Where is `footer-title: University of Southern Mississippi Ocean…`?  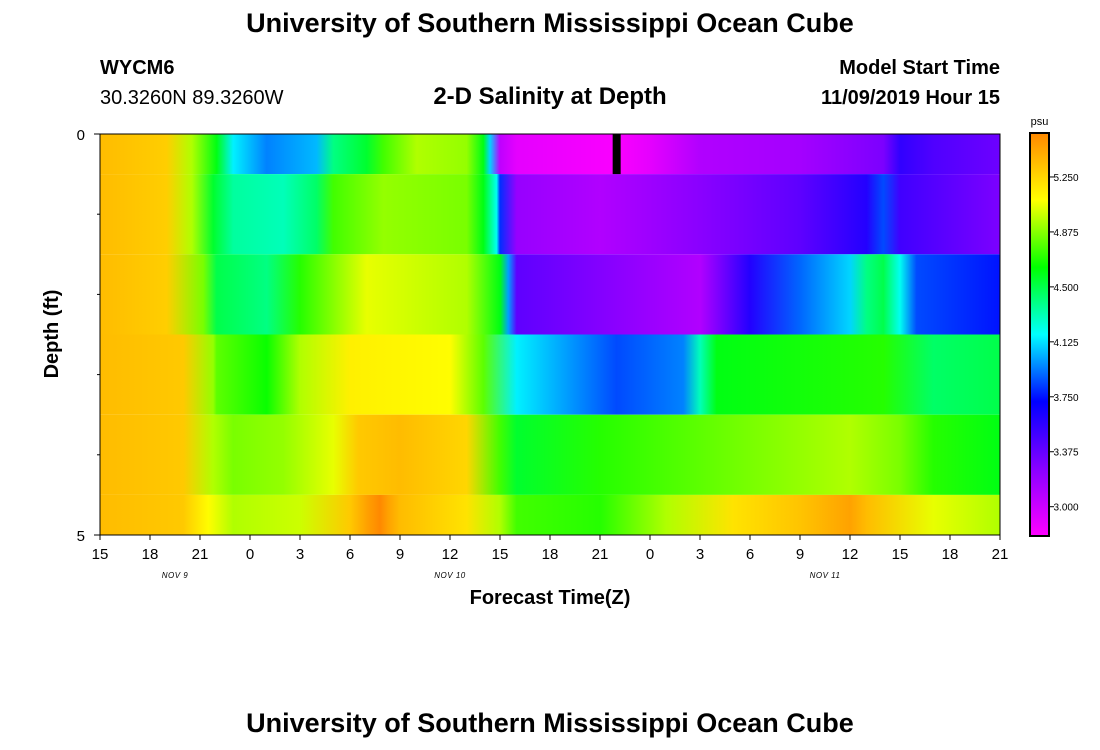
footer-title: University of Southern Mississippi Ocean… is located at coordinates (550, 723).